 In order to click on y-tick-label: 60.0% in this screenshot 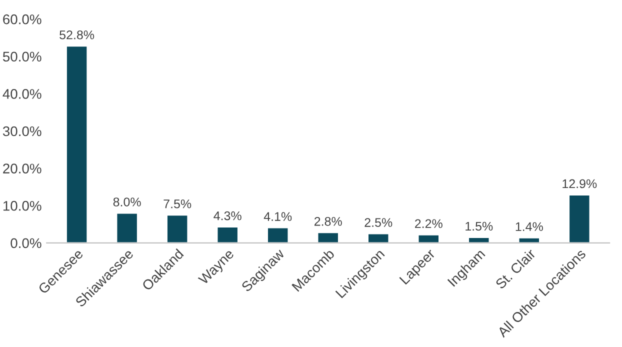, I will do `click(22, 19)`.